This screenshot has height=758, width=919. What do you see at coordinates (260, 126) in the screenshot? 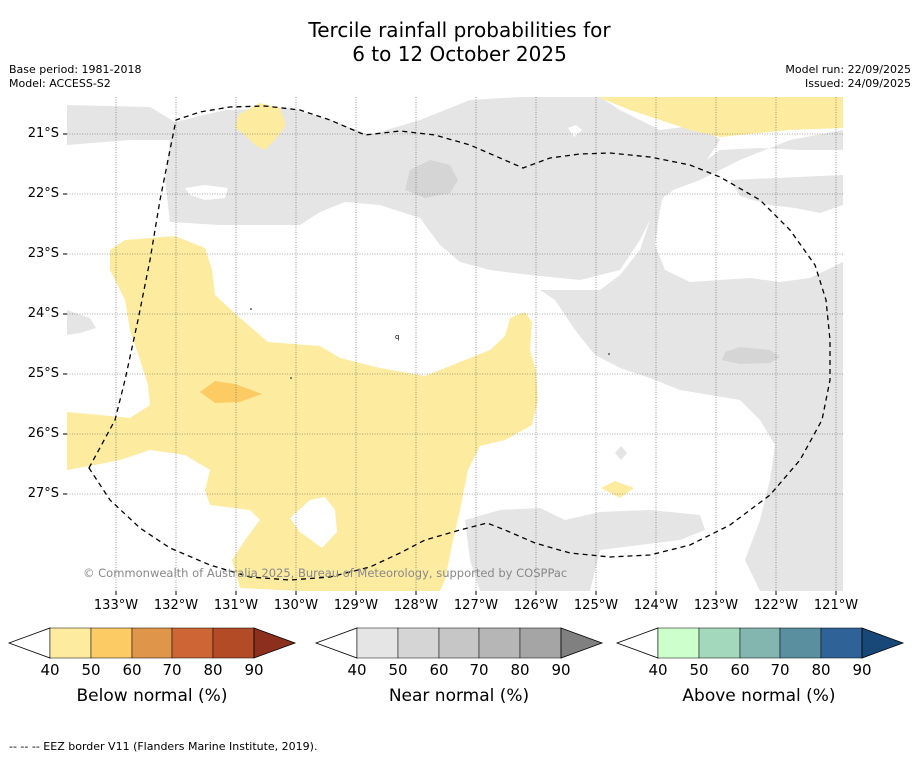
I see `below-normal-region-north` at bounding box center [260, 126].